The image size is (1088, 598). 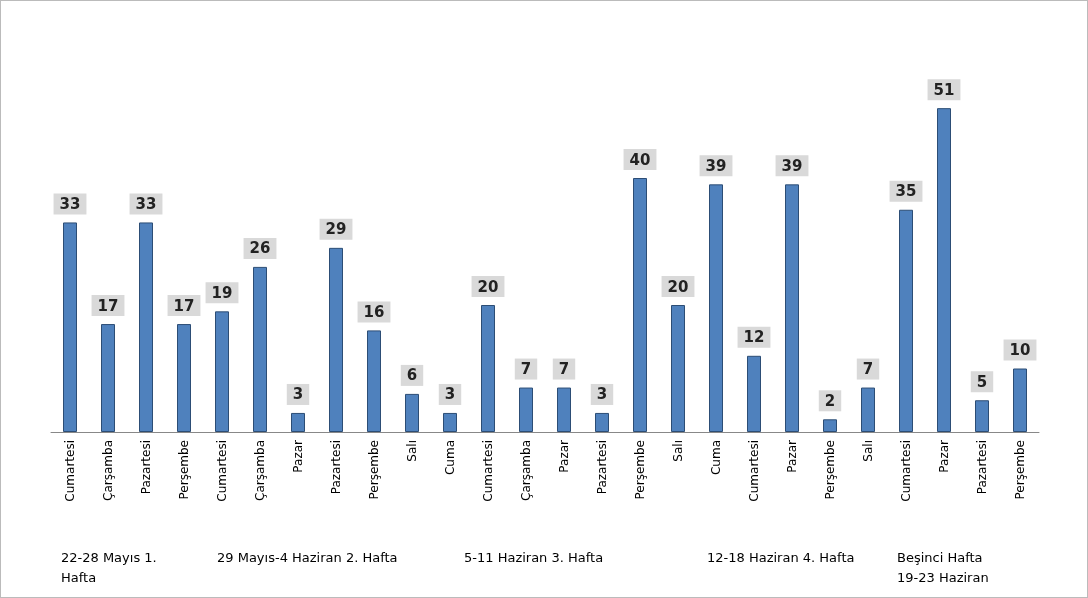 What do you see at coordinates (222, 292) in the screenshot?
I see `data-label: 19` at bounding box center [222, 292].